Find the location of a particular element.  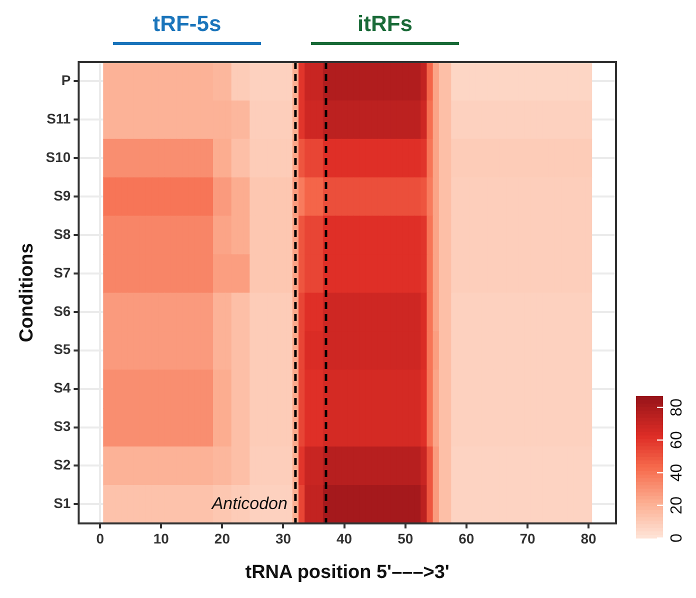

y-tick-label: S10 is located at coordinates (58, 156).